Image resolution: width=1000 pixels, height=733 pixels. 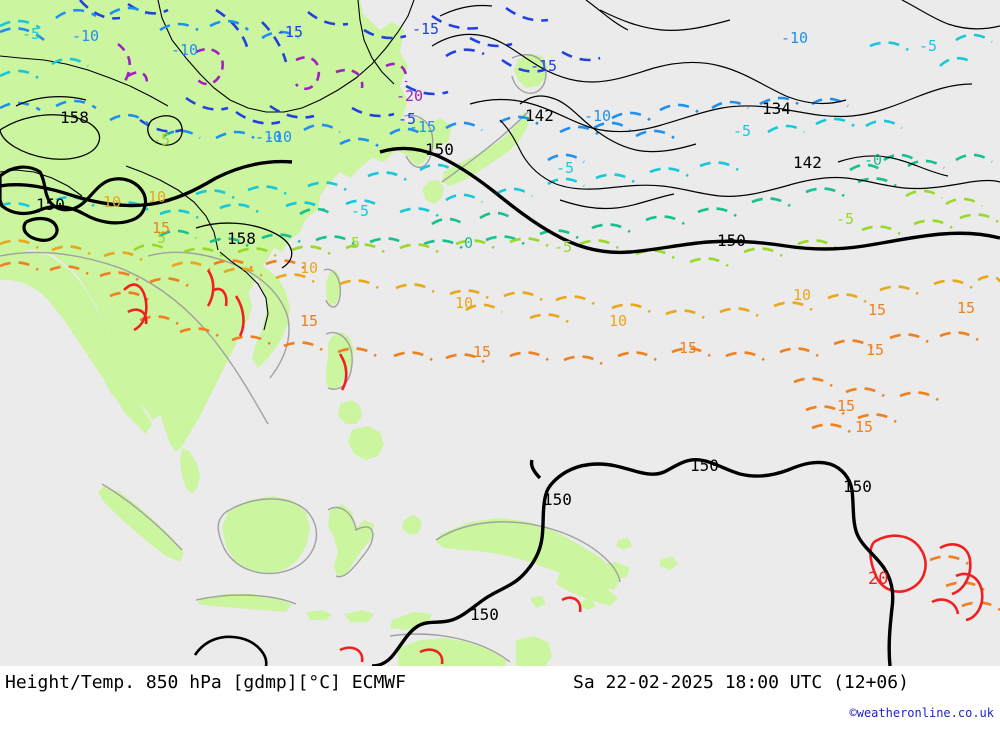 What do you see at coordinates (366, 443) in the screenshot?
I see `land-mindanao` at bounding box center [366, 443].